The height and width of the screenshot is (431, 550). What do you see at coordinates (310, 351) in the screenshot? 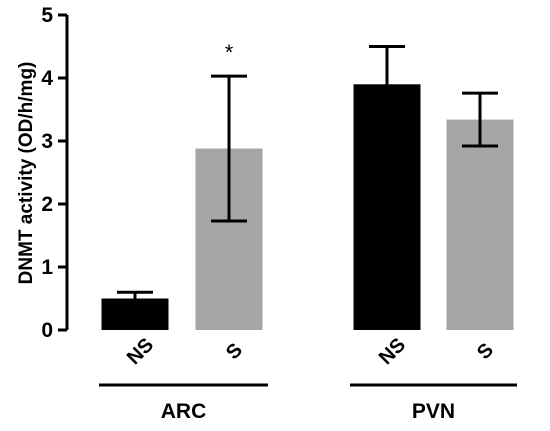
I see `category-labels: NS S NS S` at bounding box center [310, 351].